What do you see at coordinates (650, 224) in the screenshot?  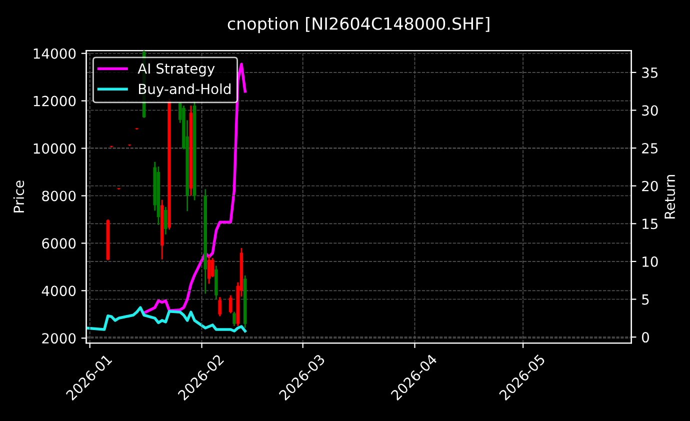 I see `y2-tick-label: 15` at bounding box center [650, 224].